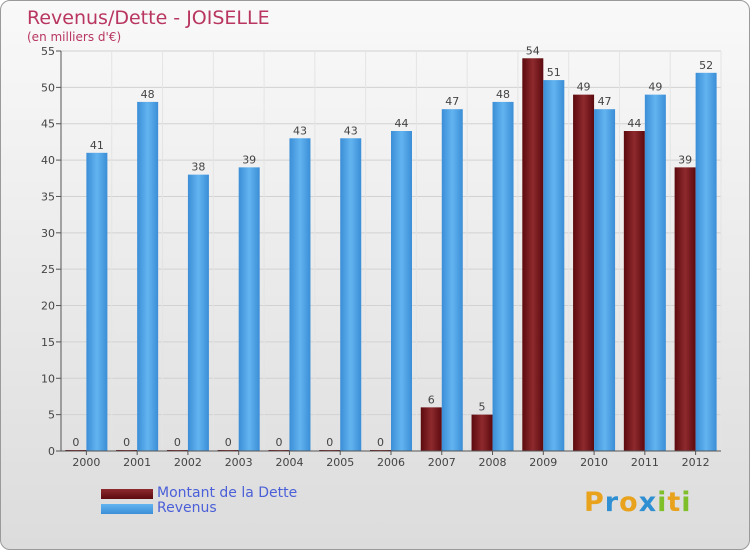 The image size is (750, 550). What do you see at coordinates (431, 399) in the screenshot?
I see `data-label-dette: 6` at bounding box center [431, 399].